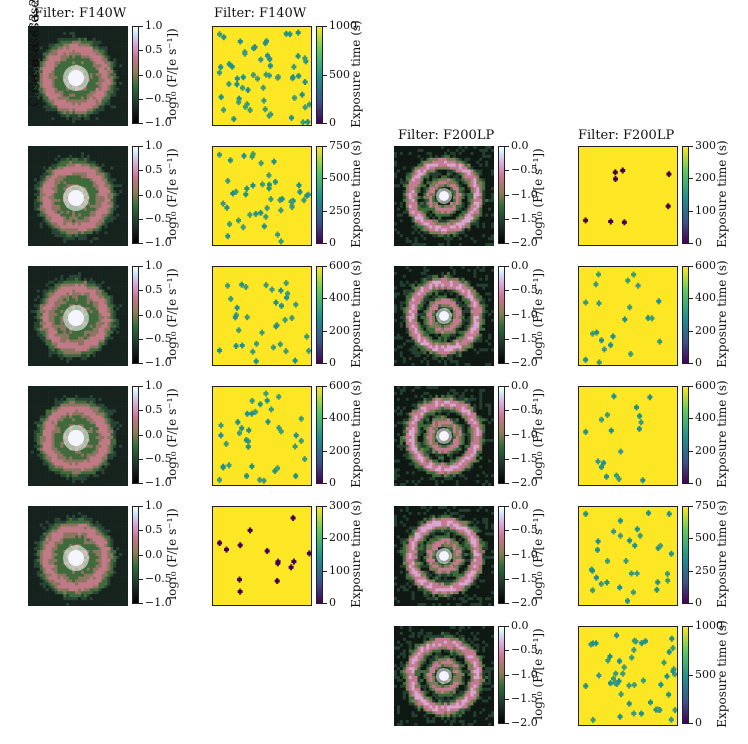 This screenshot has height=744, width=748. Describe the element at coordinates (705, 210) in the screenshot. I see `colorbar-tick-label: 100` at that location.